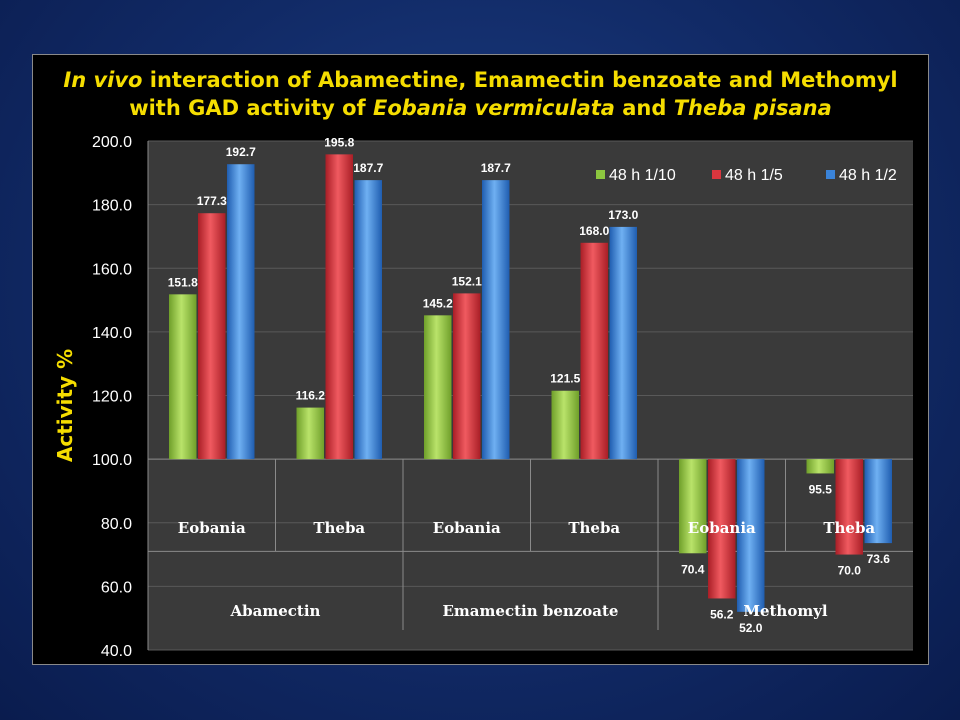 This screenshot has height=720, width=960. I want to click on data-label: 173.0, so click(623, 215).